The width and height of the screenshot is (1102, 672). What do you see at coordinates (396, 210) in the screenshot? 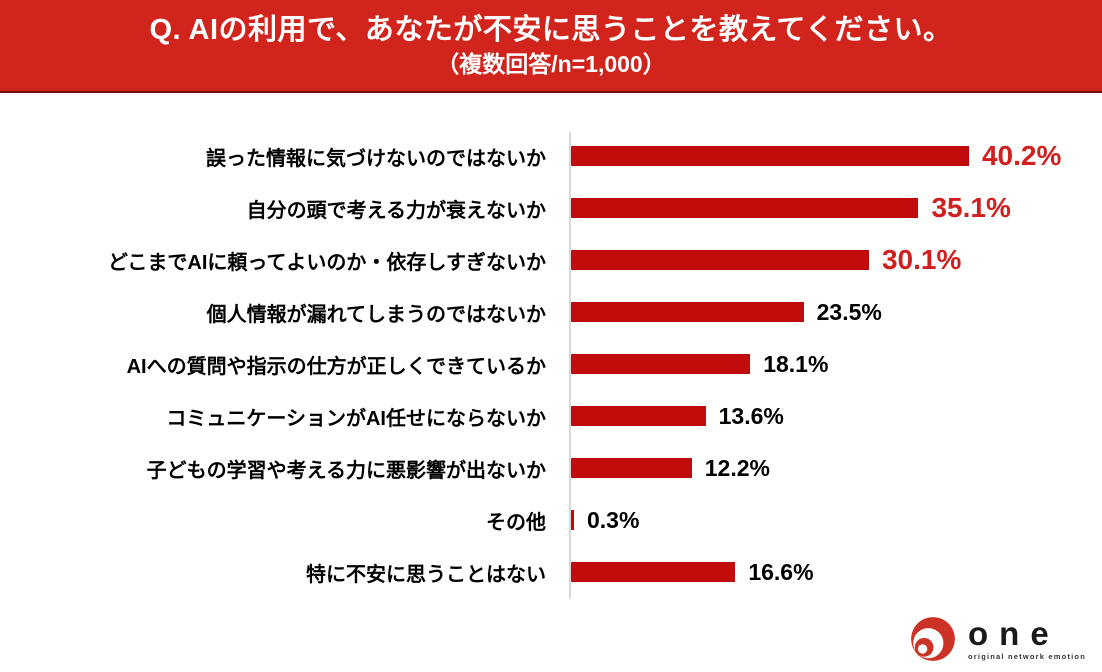
I see `category-label: 自分の頭で考える力が衰えないか` at bounding box center [396, 210].